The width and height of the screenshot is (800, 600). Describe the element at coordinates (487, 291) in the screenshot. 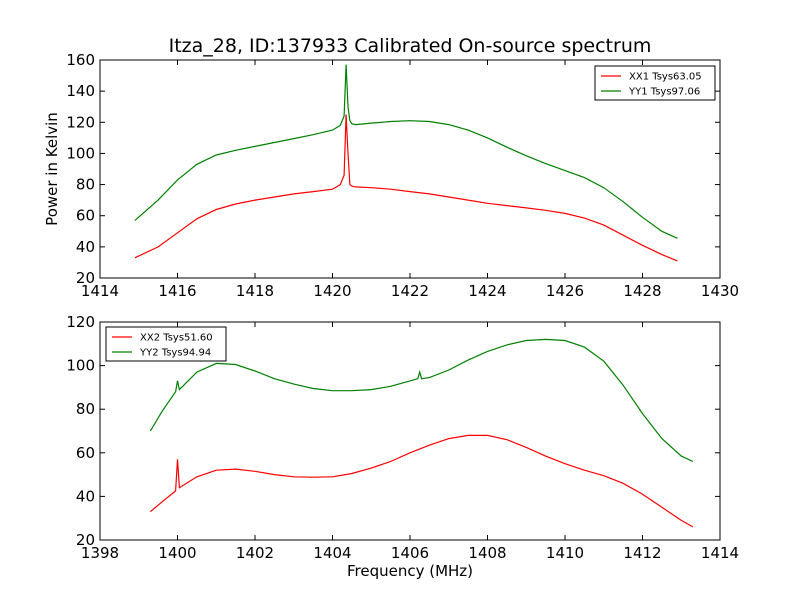

I see `x-tick-label: 1424` at that location.